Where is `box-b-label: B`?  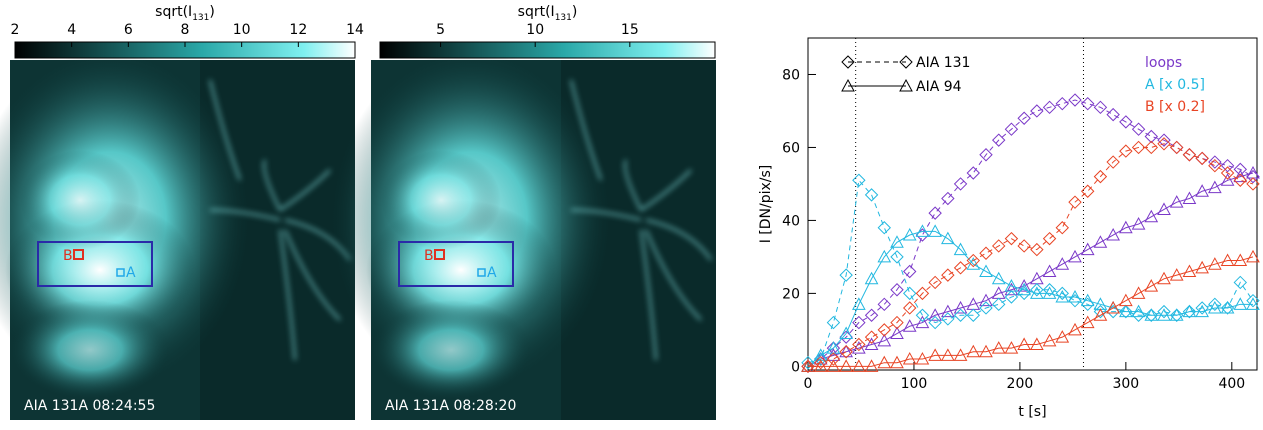 box-b-label: B is located at coordinates (68, 256).